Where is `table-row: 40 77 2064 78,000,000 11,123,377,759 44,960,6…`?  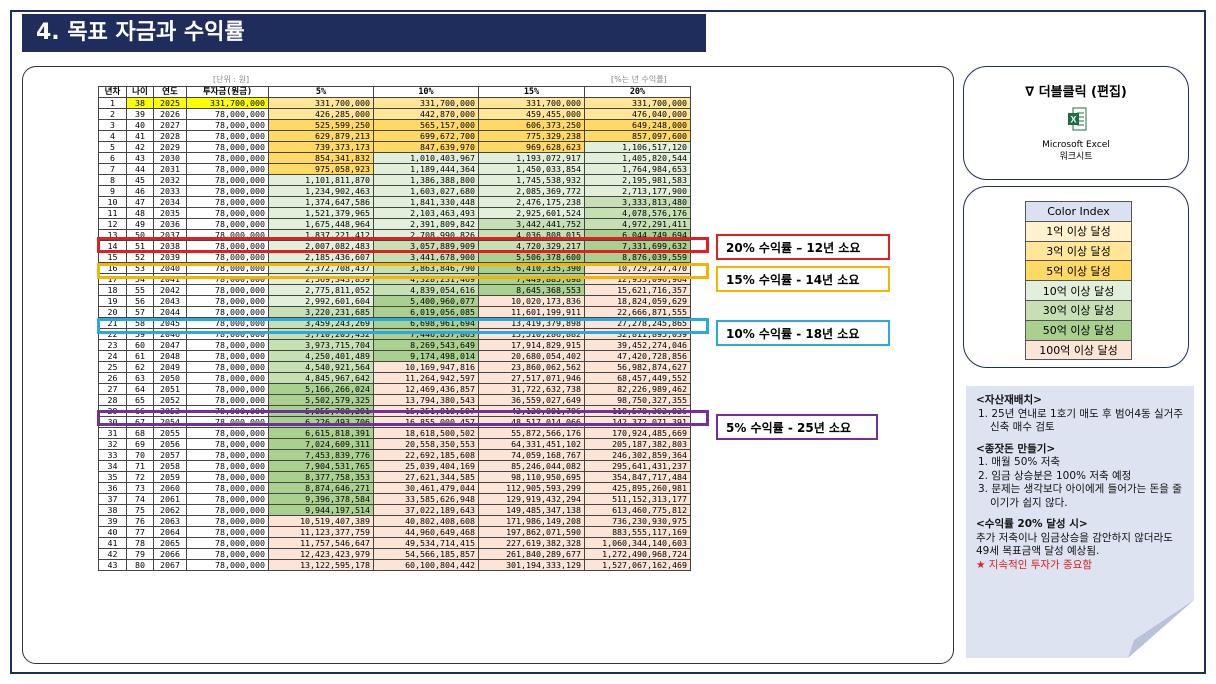
table-row: 40 77 2064 78,000,000 11,123,377,759 44,960,6… is located at coordinates (394, 532).